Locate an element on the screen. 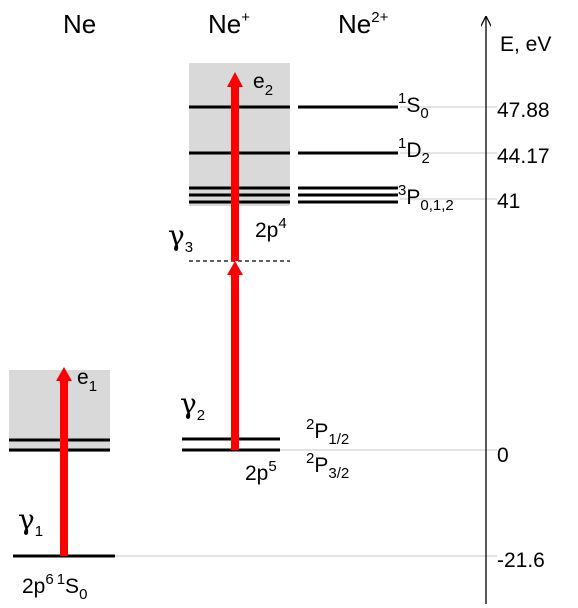 The height and width of the screenshot is (608, 578). photon-label-gamma3: γ3 is located at coordinates (180, 237).